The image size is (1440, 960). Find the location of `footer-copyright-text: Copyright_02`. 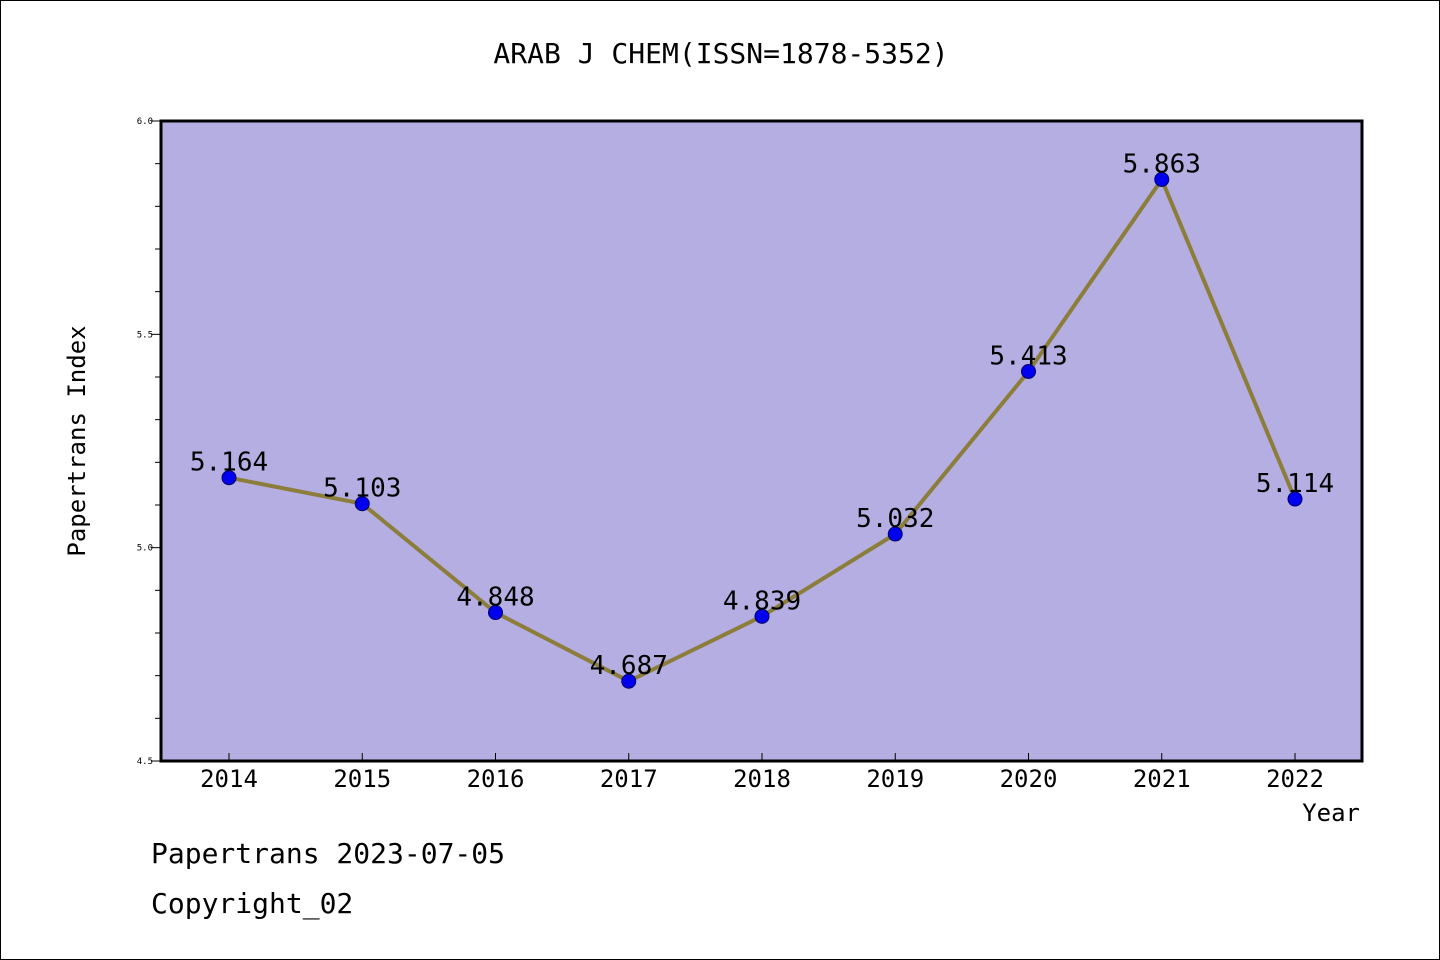

footer-copyright-text: Copyright_02 is located at coordinates (252, 903).